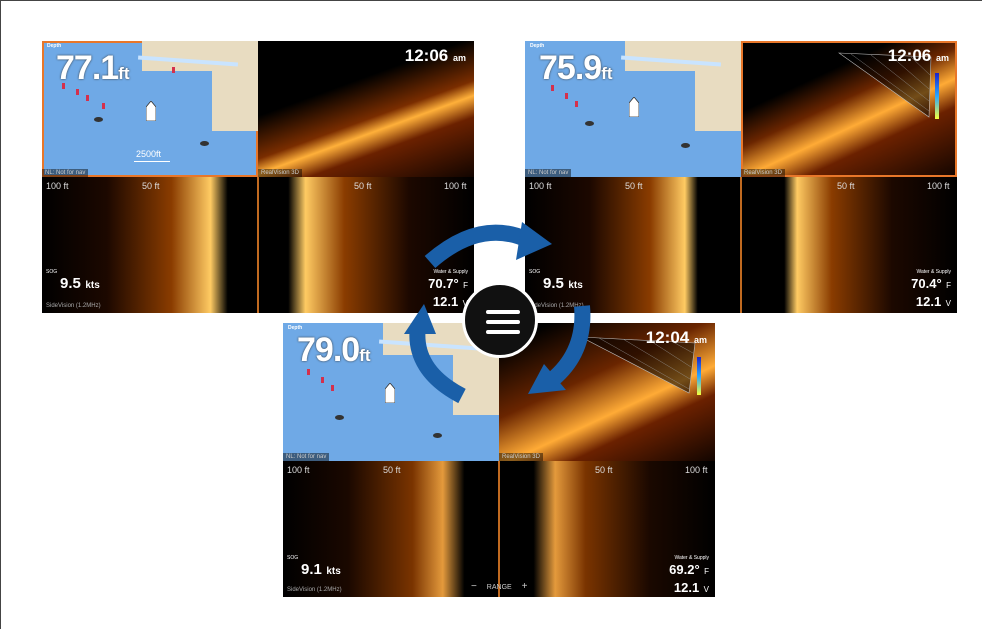 Image resolution: width=982 pixels, height=629 pixels. I want to click on supply-voltage-unit: V, so click(706, 589).